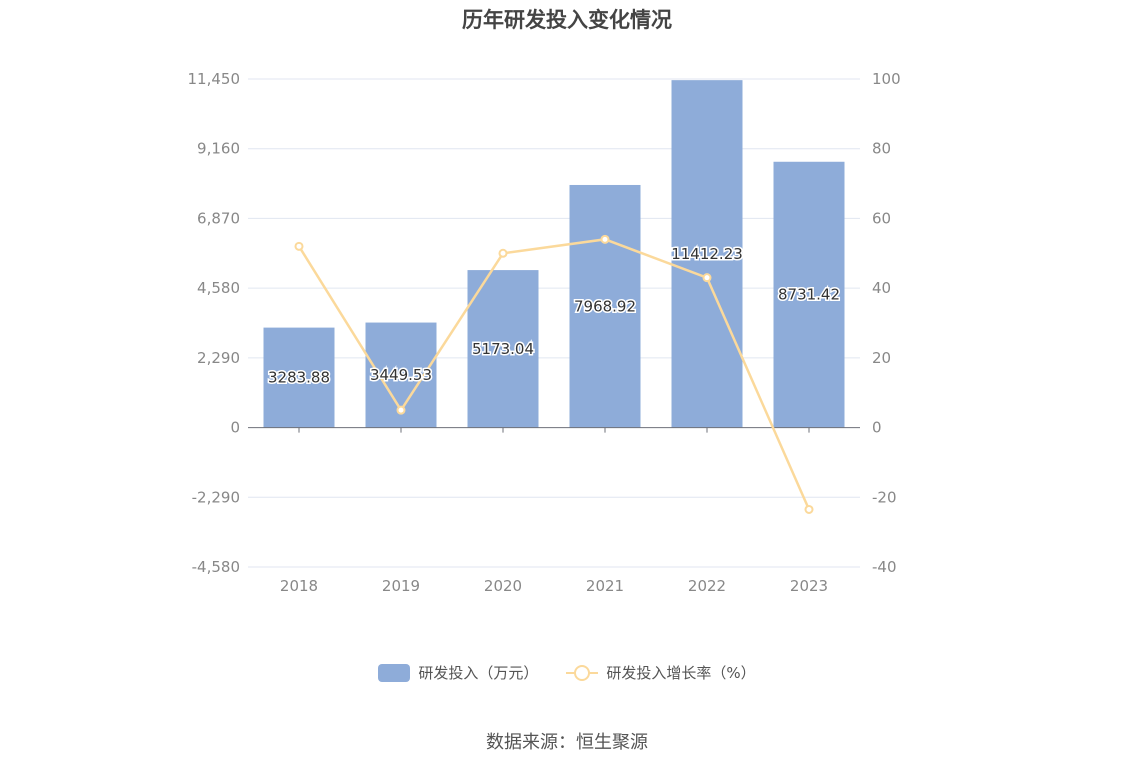 The height and width of the screenshot is (766, 1134). What do you see at coordinates (218, 358) in the screenshot?
I see `y-left-tick-label: 2,290` at bounding box center [218, 358].